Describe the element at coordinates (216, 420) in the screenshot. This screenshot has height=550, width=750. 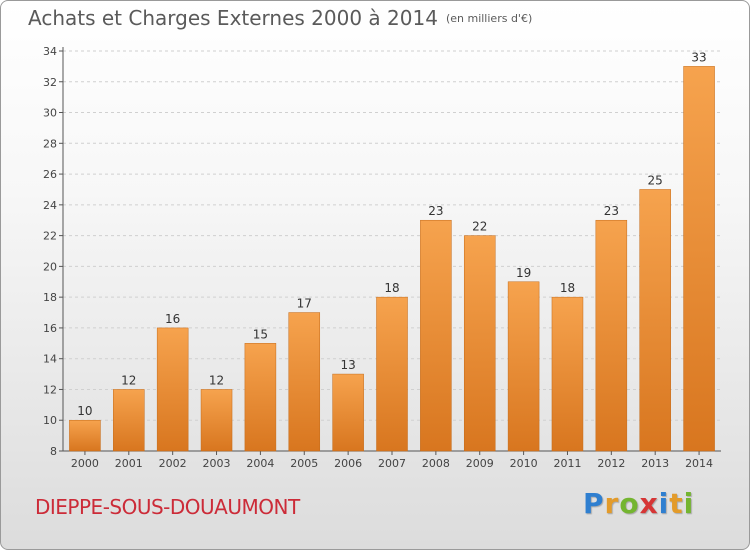
I see `bar-2003` at that location.